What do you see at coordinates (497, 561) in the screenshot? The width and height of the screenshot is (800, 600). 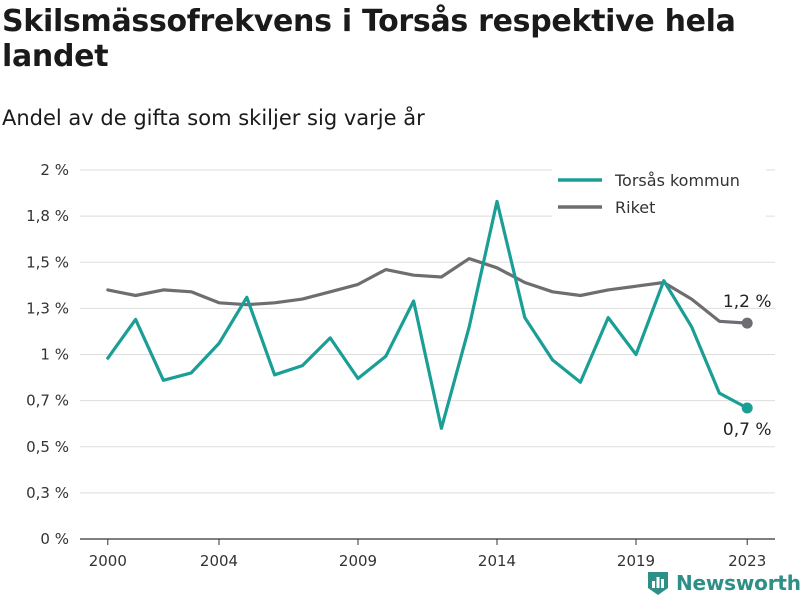 I see `x-tick-label: 2014` at bounding box center [497, 561].